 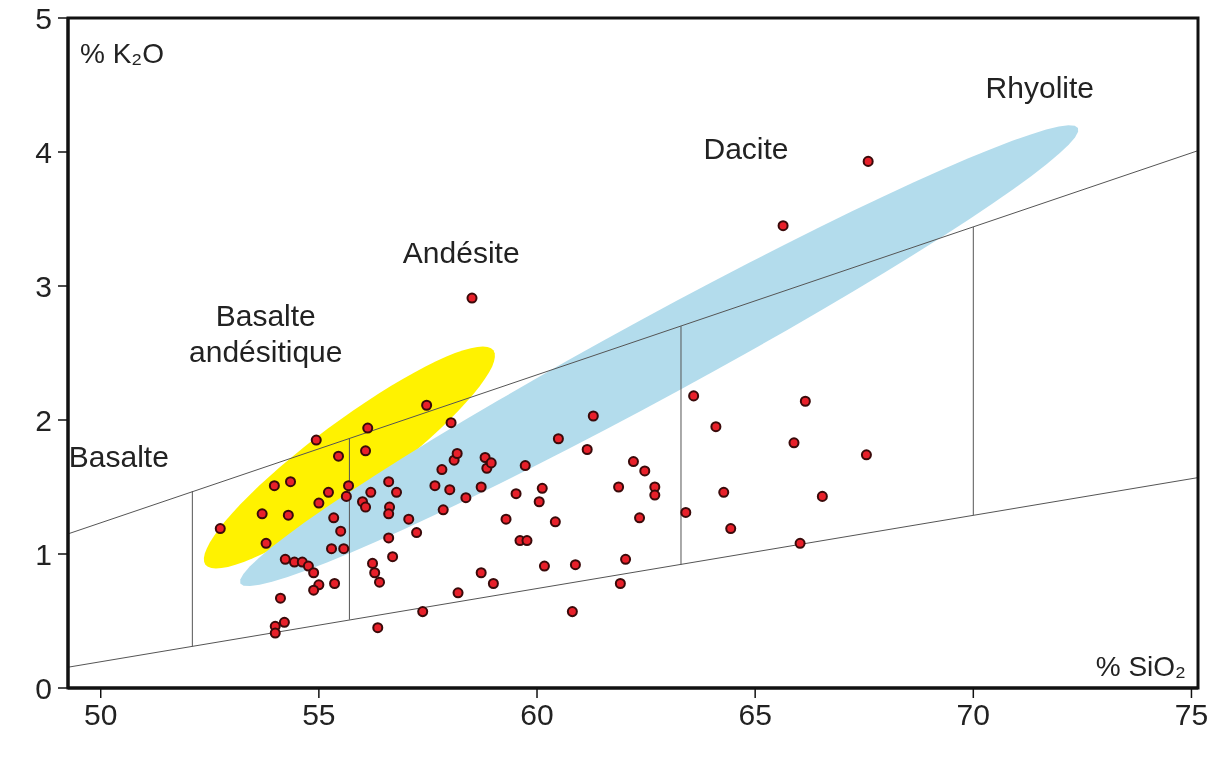 I want to click on annotation: Basalte, so click(x=118, y=456).